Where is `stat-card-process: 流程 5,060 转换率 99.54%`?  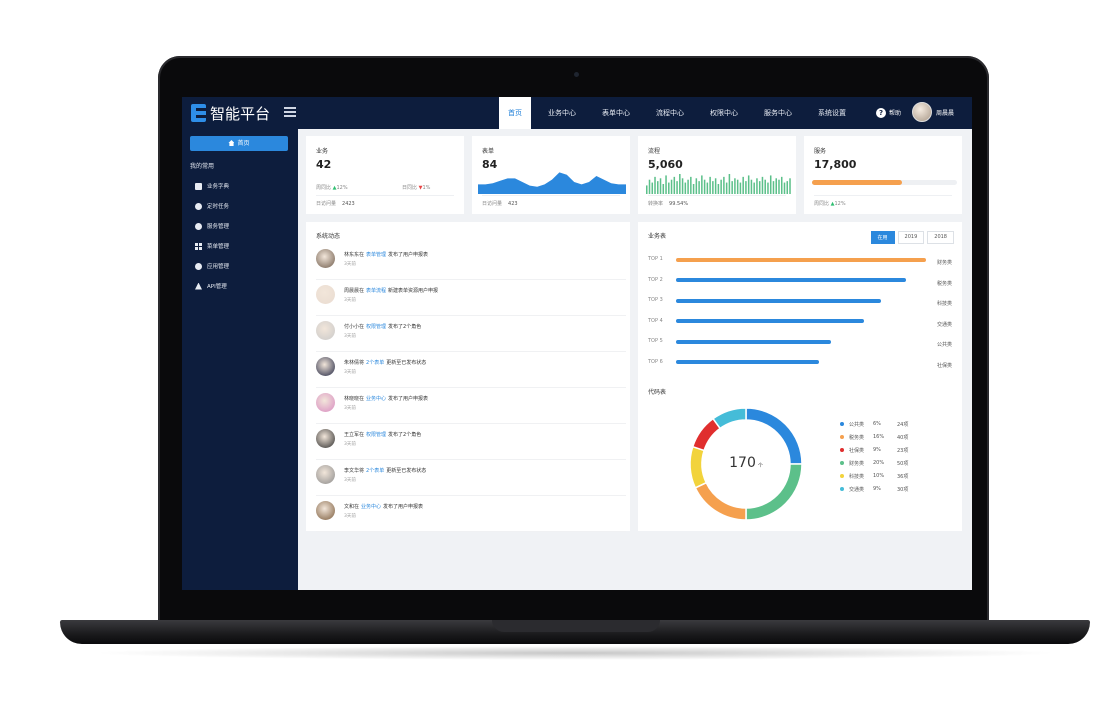
stat-card-process: 流程 5,060 转换率 99.54% is located at coordinates (717, 175).